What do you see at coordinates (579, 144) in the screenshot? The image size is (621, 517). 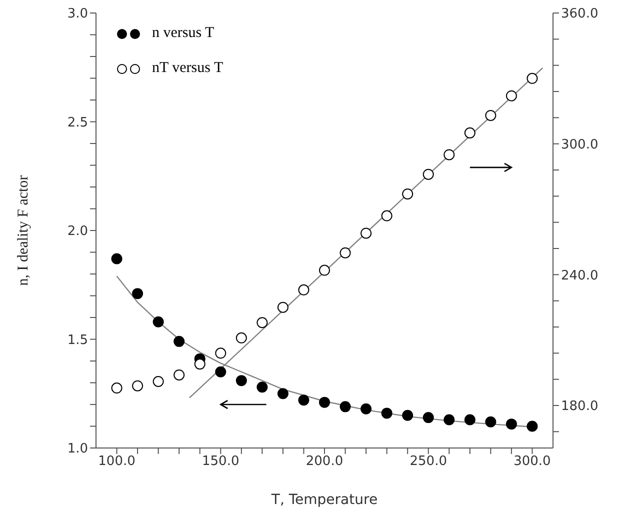 I see `y2-tick-label: 300.0` at bounding box center [579, 144].